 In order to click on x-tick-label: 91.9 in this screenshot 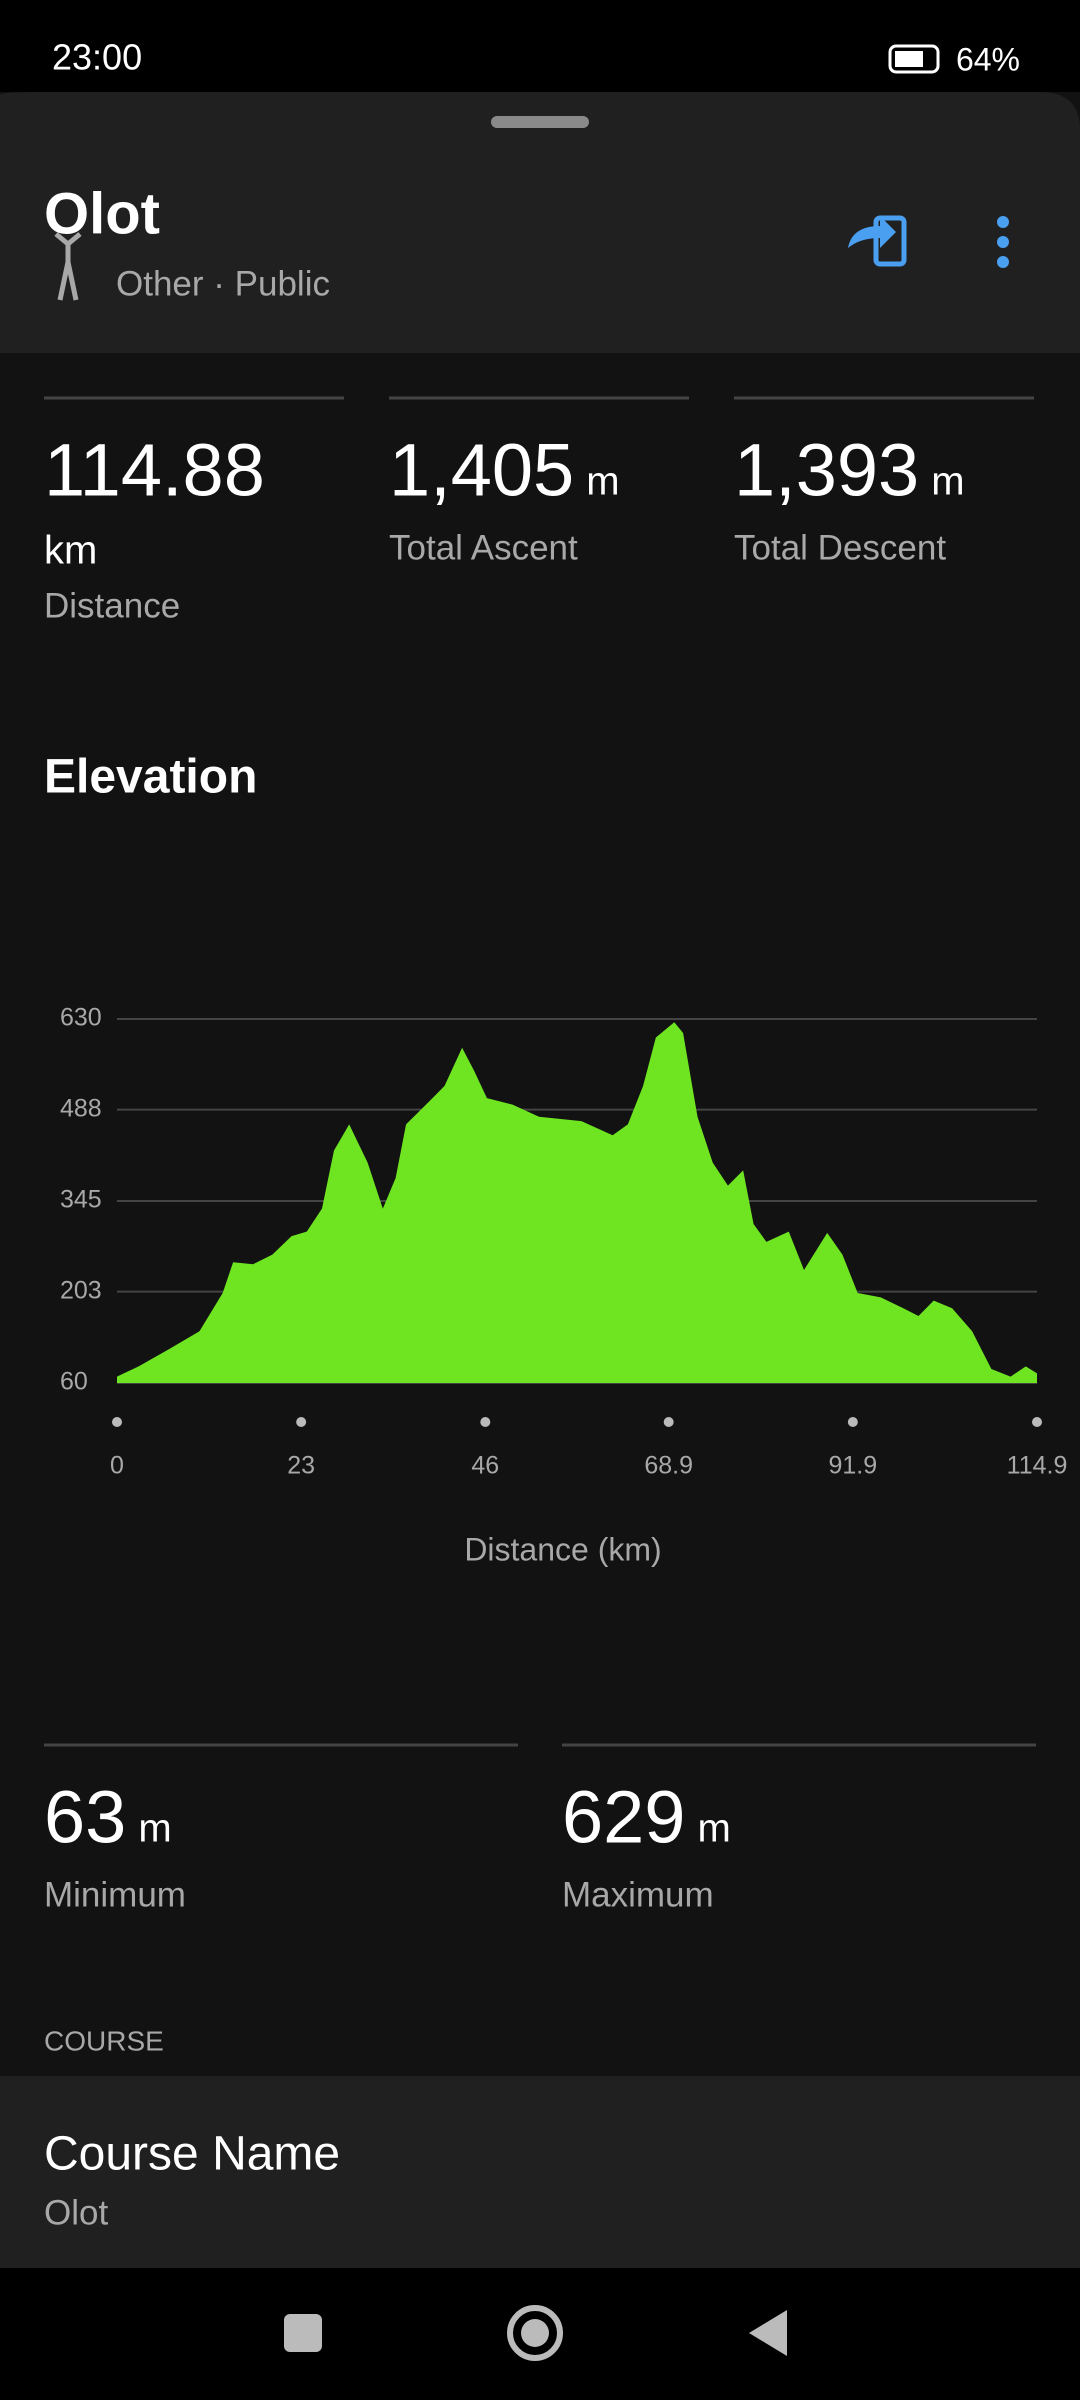, I will do `click(853, 1466)`.